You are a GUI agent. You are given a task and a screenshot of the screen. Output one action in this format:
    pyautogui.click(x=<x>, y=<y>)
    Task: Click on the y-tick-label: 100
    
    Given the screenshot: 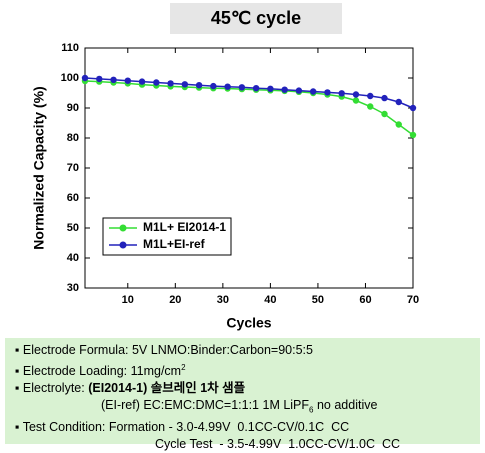 What is the action you would take?
    pyautogui.click(x=70, y=78)
    